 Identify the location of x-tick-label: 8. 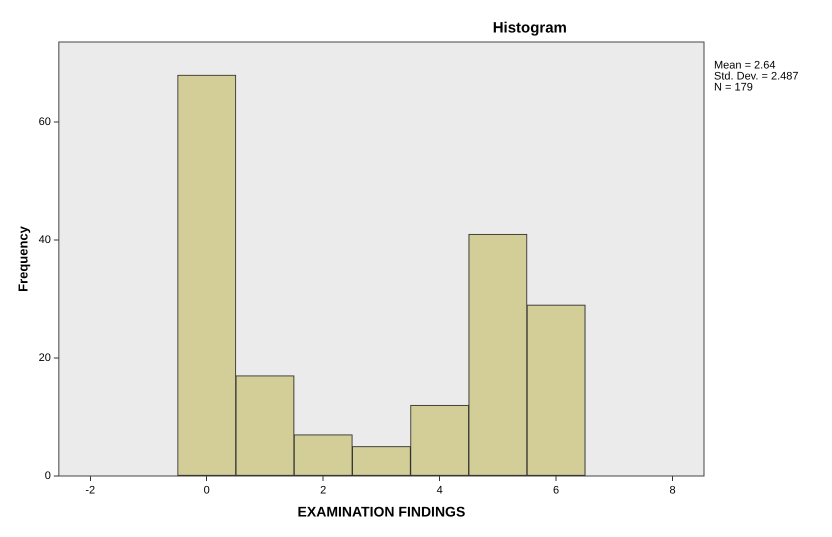
(672, 490).